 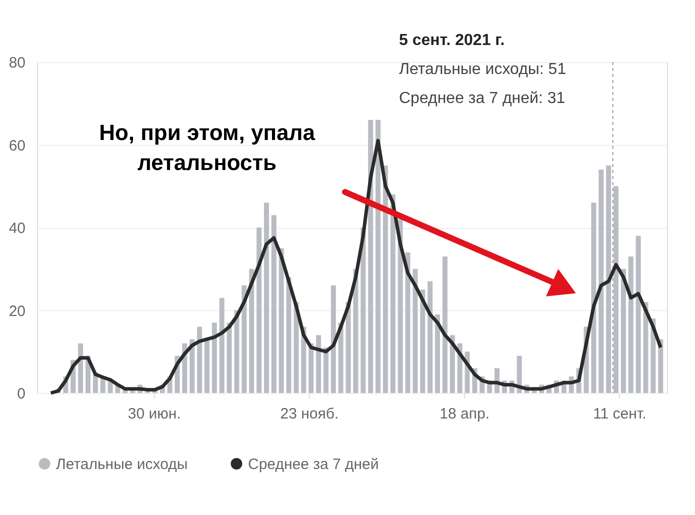 I want to click on y-tick-label: 80, so click(x=17, y=63).